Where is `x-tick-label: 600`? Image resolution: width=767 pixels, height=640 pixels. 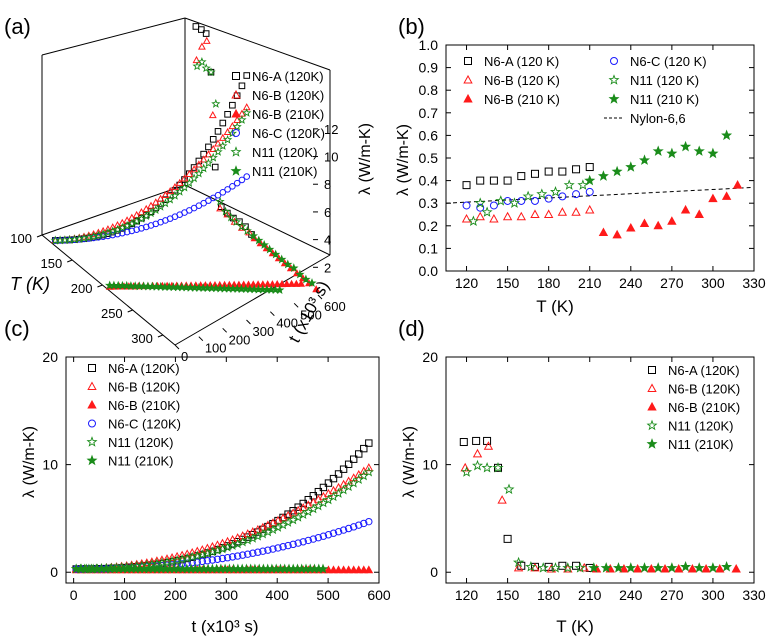 x-tick-label: 600 is located at coordinates (379, 595).